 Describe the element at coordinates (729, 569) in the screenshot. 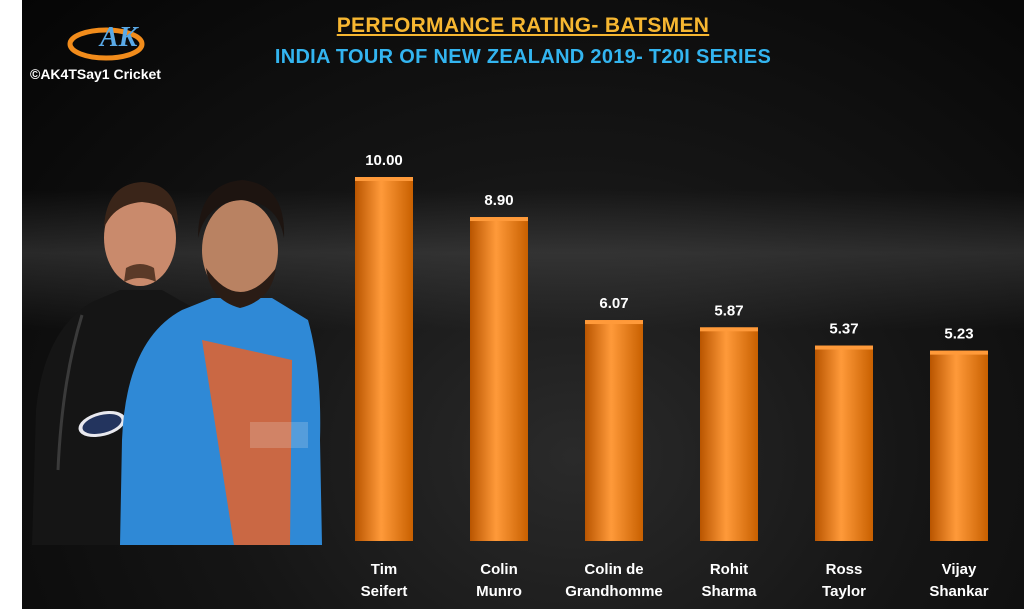

I see `category-label-4-line-1: Rohit` at that location.